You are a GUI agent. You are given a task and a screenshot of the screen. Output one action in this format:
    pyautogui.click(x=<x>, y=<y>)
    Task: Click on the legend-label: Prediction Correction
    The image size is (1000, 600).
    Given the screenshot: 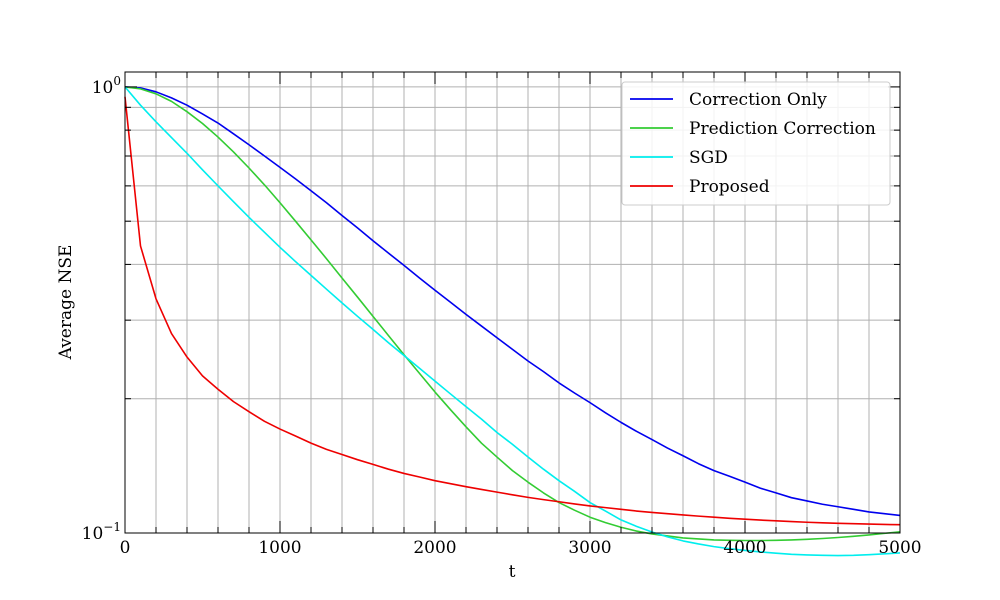 What is the action you would take?
    pyautogui.click(x=782, y=129)
    